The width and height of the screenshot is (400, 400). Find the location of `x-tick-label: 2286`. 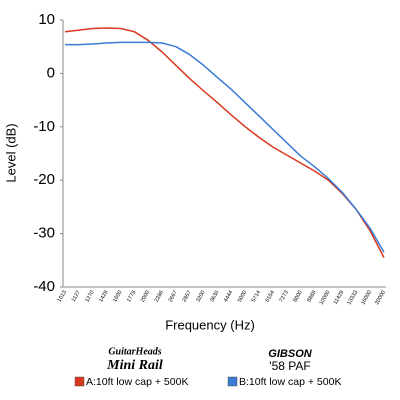

x-tick-label: 2286 is located at coordinates (159, 297).